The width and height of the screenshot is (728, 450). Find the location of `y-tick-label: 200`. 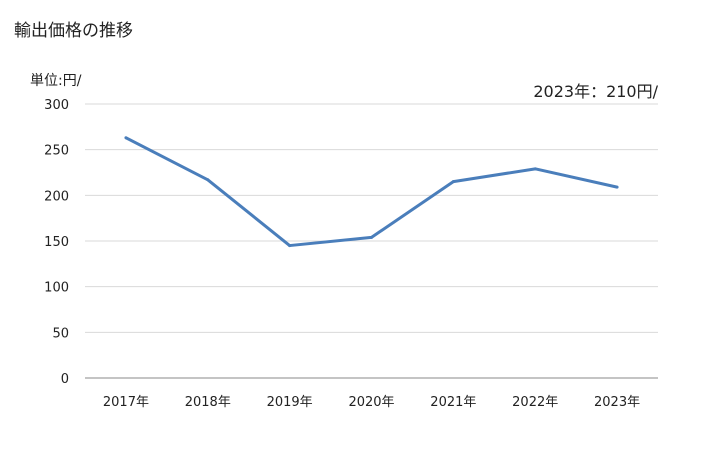

y-tick-label: 200 is located at coordinates (56, 196).